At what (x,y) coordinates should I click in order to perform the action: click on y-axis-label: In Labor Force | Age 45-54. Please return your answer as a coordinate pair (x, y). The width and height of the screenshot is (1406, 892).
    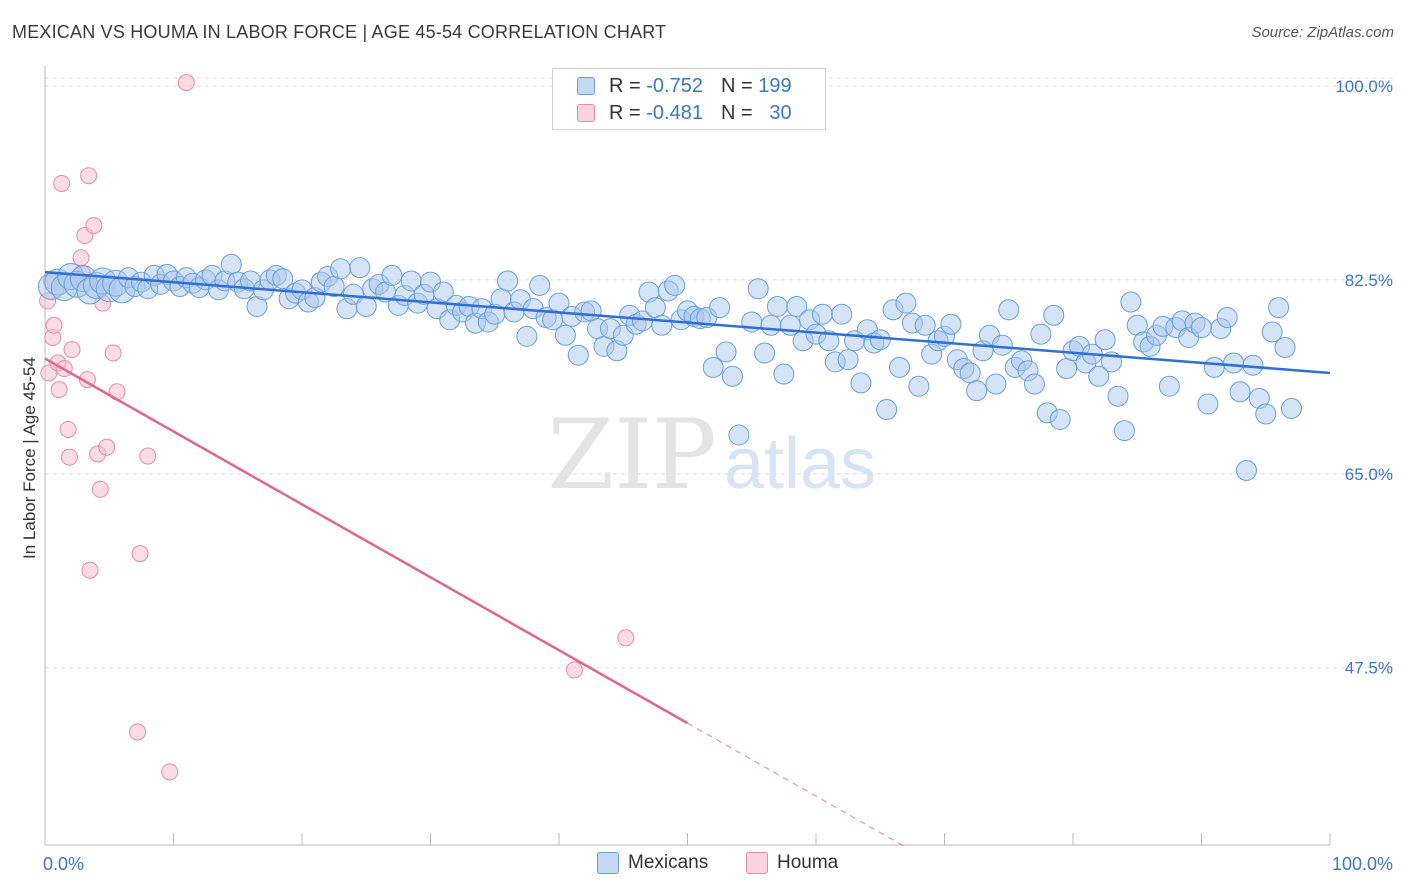
    Looking at the image, I should click on (29, 458).